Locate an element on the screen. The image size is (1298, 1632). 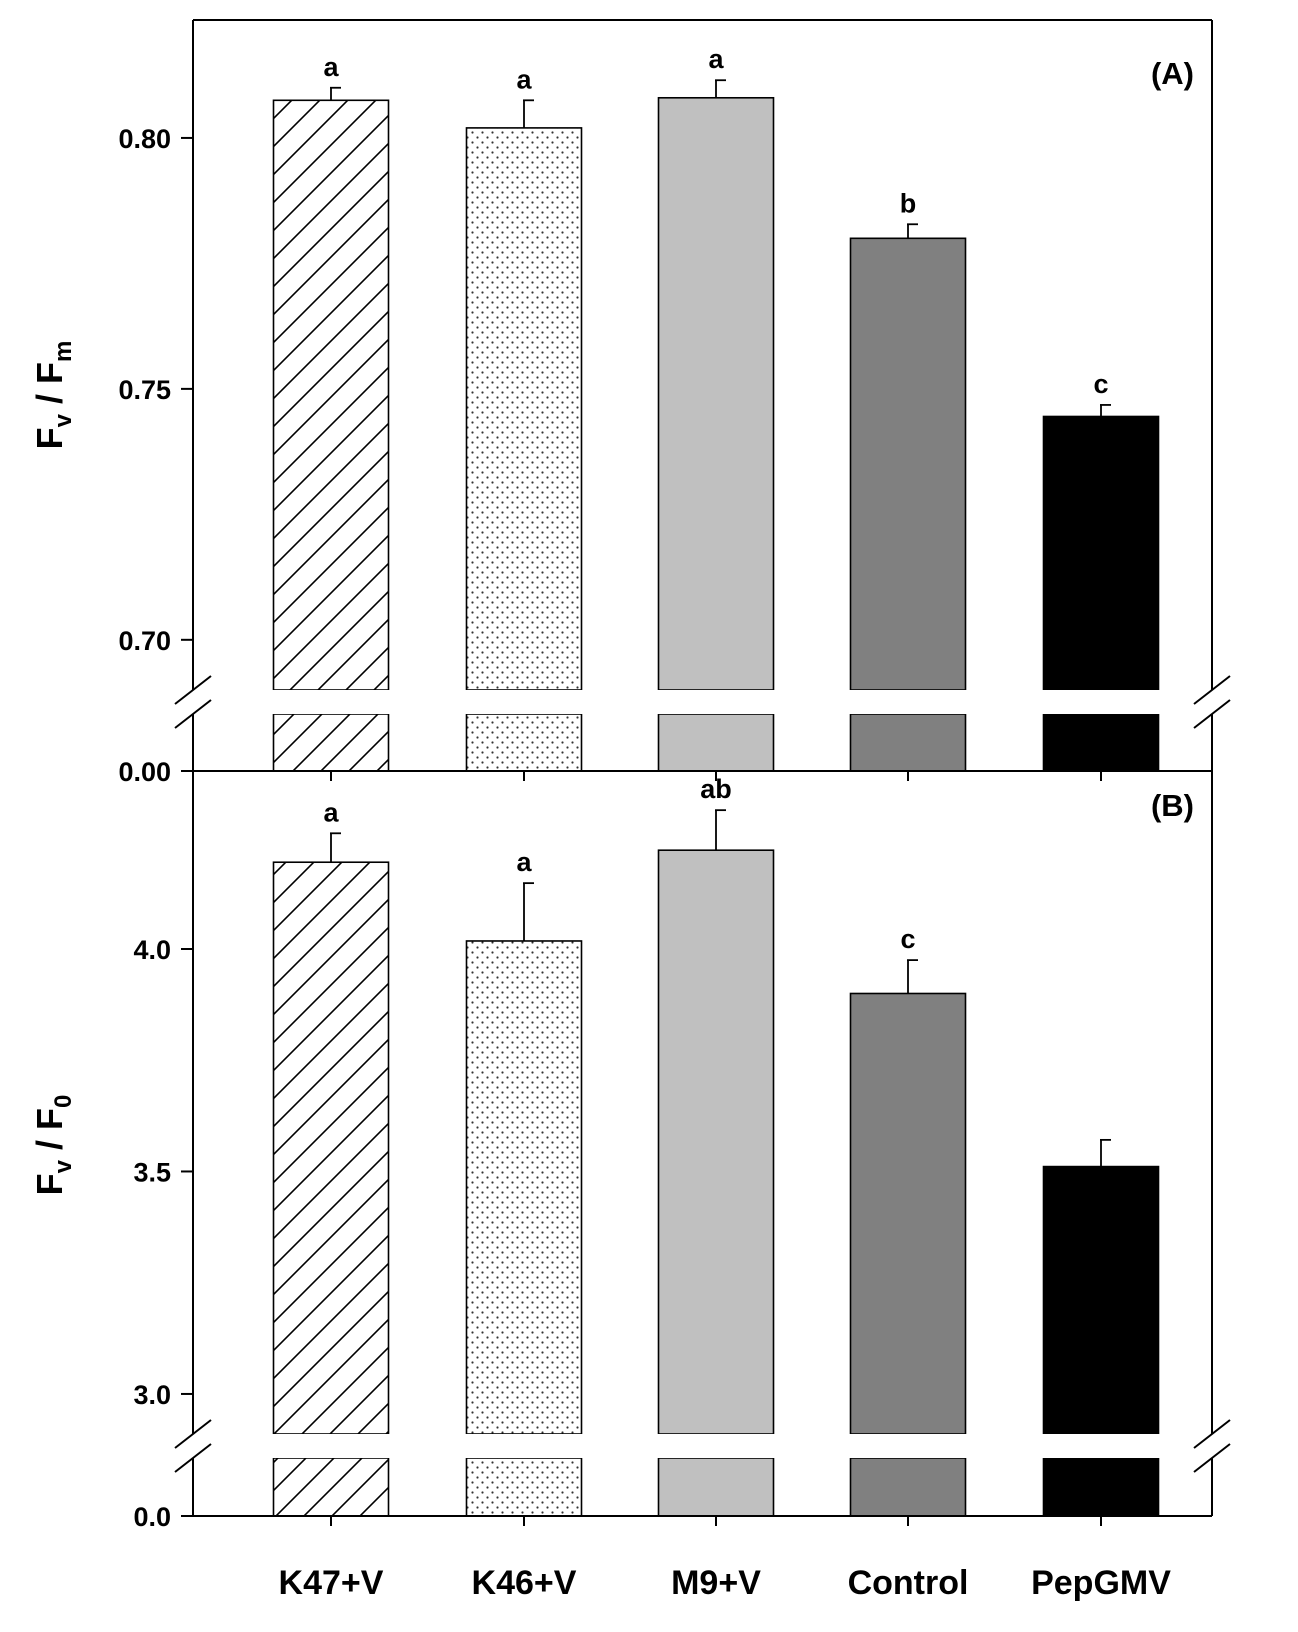
y-axis-title-text: Fv / F0 is located at coordinates (53, 1145).